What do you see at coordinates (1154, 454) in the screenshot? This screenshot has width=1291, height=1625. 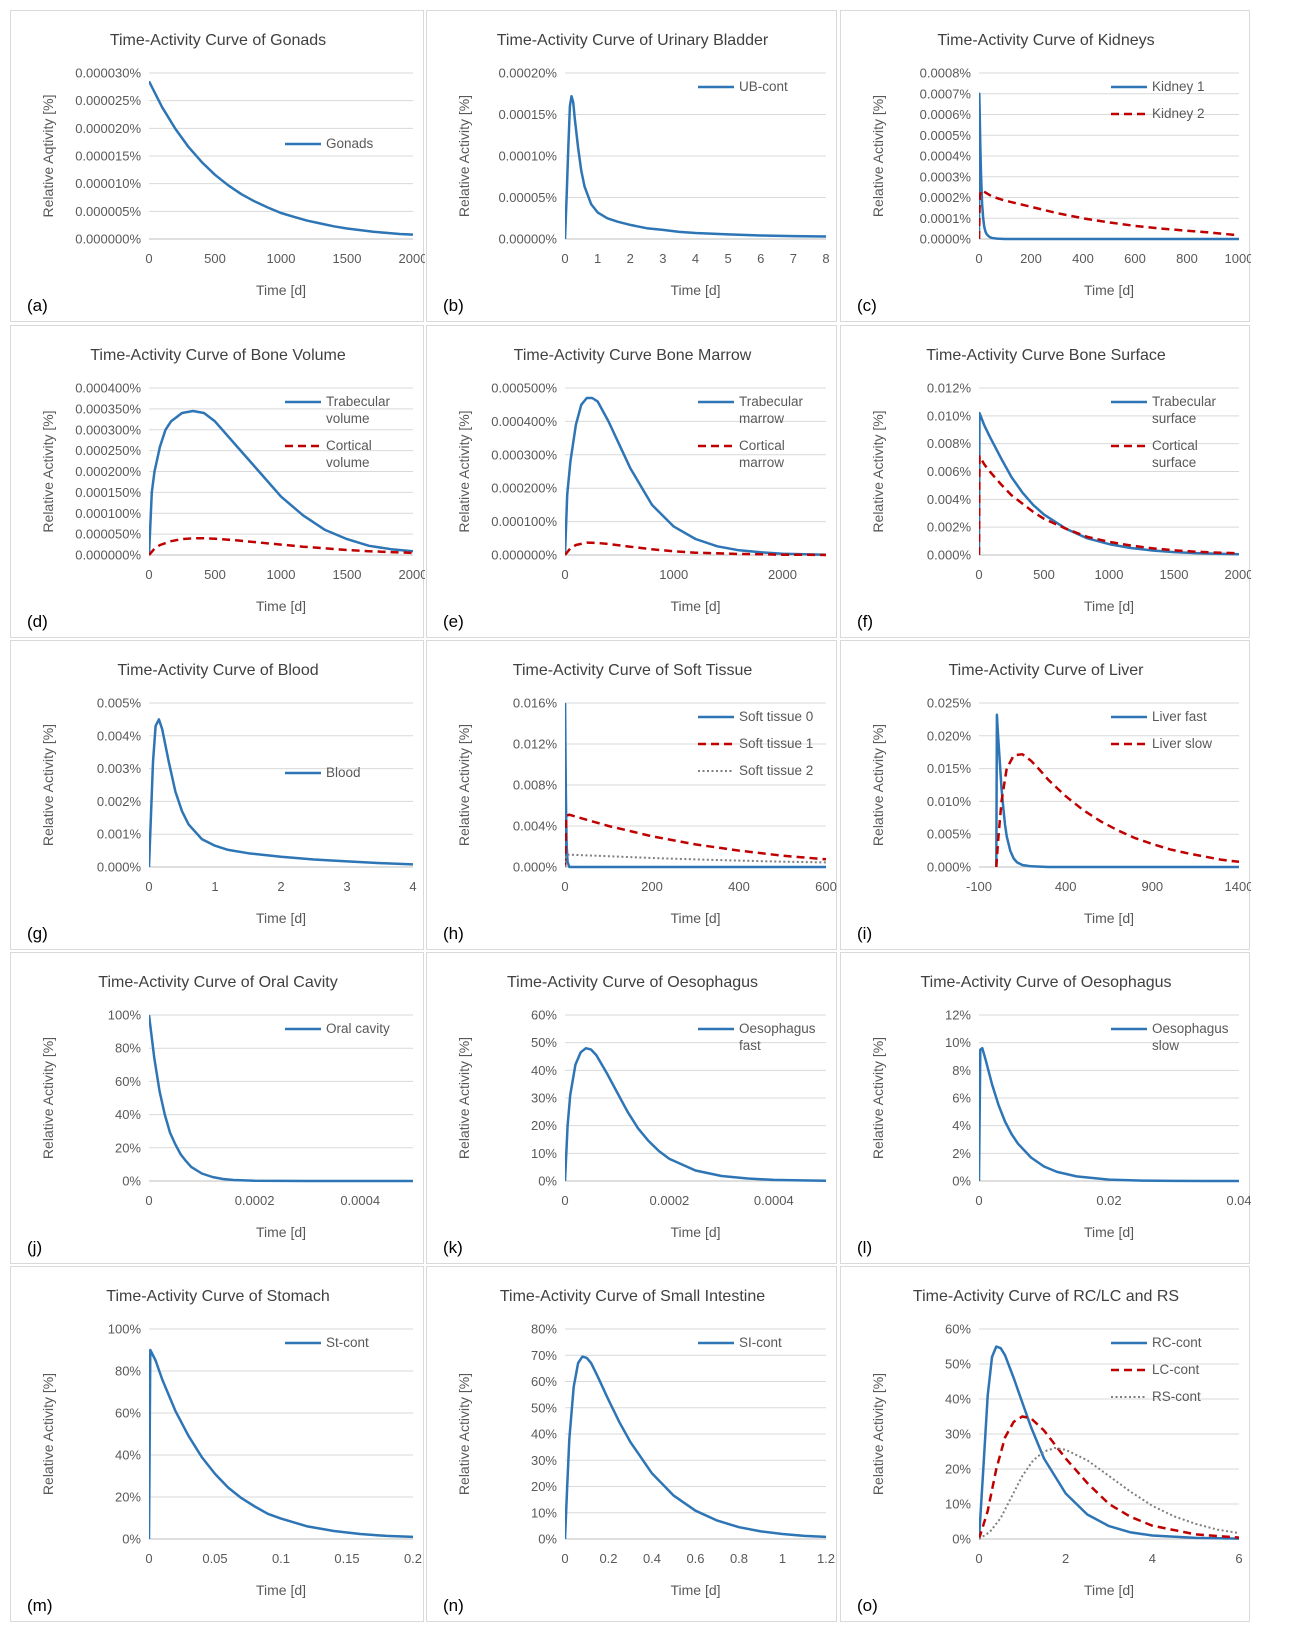 I see `legend-item-cortical-surface: Cortical surface` at bounding box center [1154, 454].